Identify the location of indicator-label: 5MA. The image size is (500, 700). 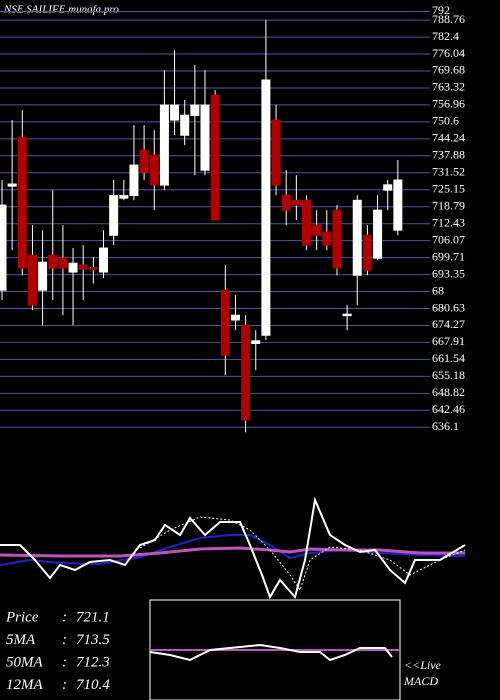
(21, 640).